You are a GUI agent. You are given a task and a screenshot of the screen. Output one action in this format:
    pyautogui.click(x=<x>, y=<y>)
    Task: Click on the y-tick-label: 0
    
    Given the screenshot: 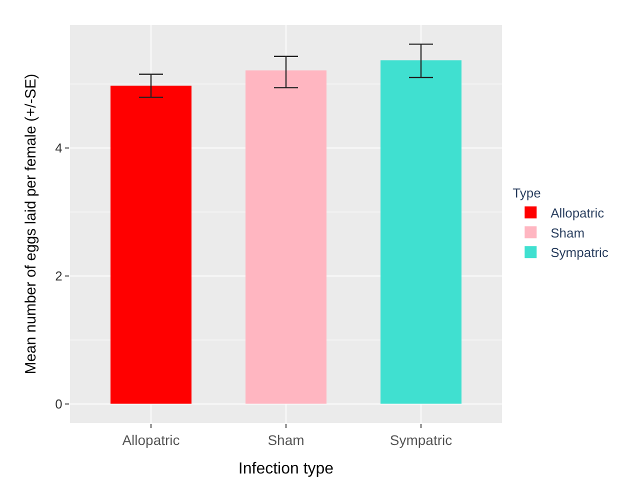 What is the action you would take?
    pyautogui.click(x=58, y=404)
    